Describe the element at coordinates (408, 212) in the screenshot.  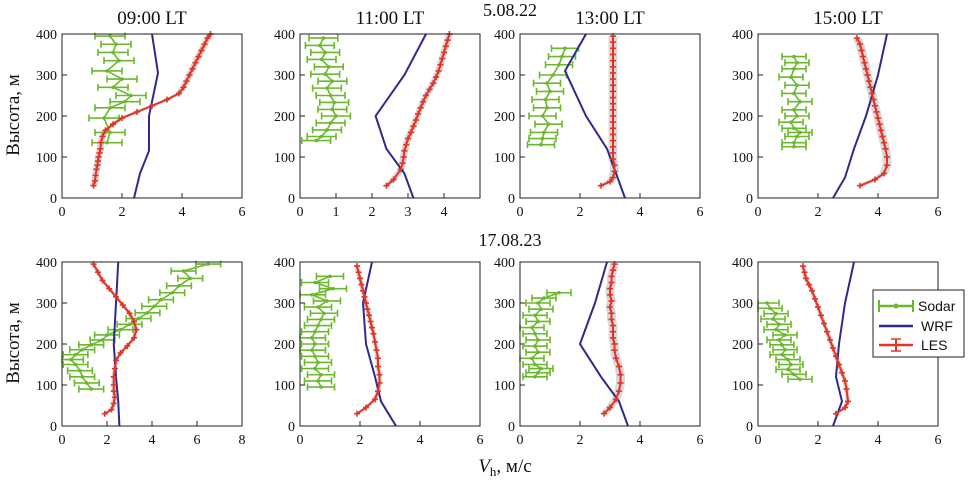
I see `x-tick-label: 3` at that location.